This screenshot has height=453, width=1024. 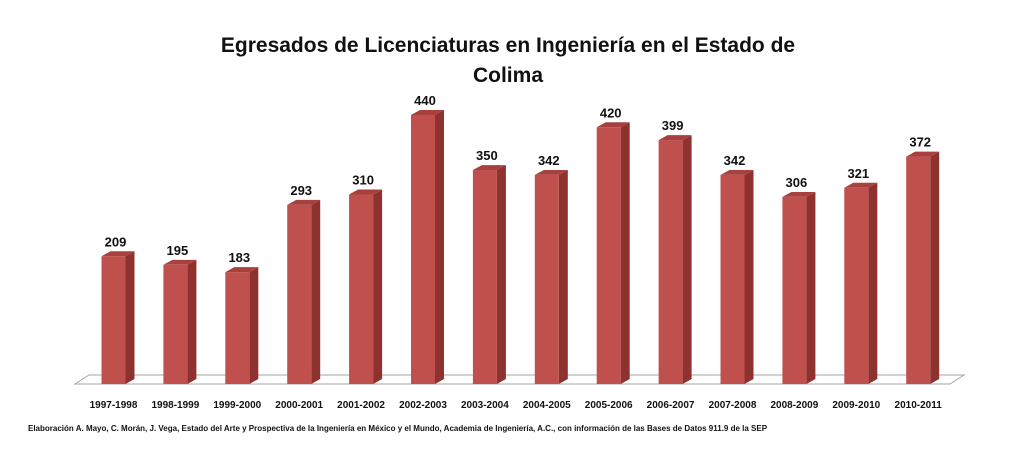 I want to click on x-tick-label: 2010-2011, so click(x=919, y=405).